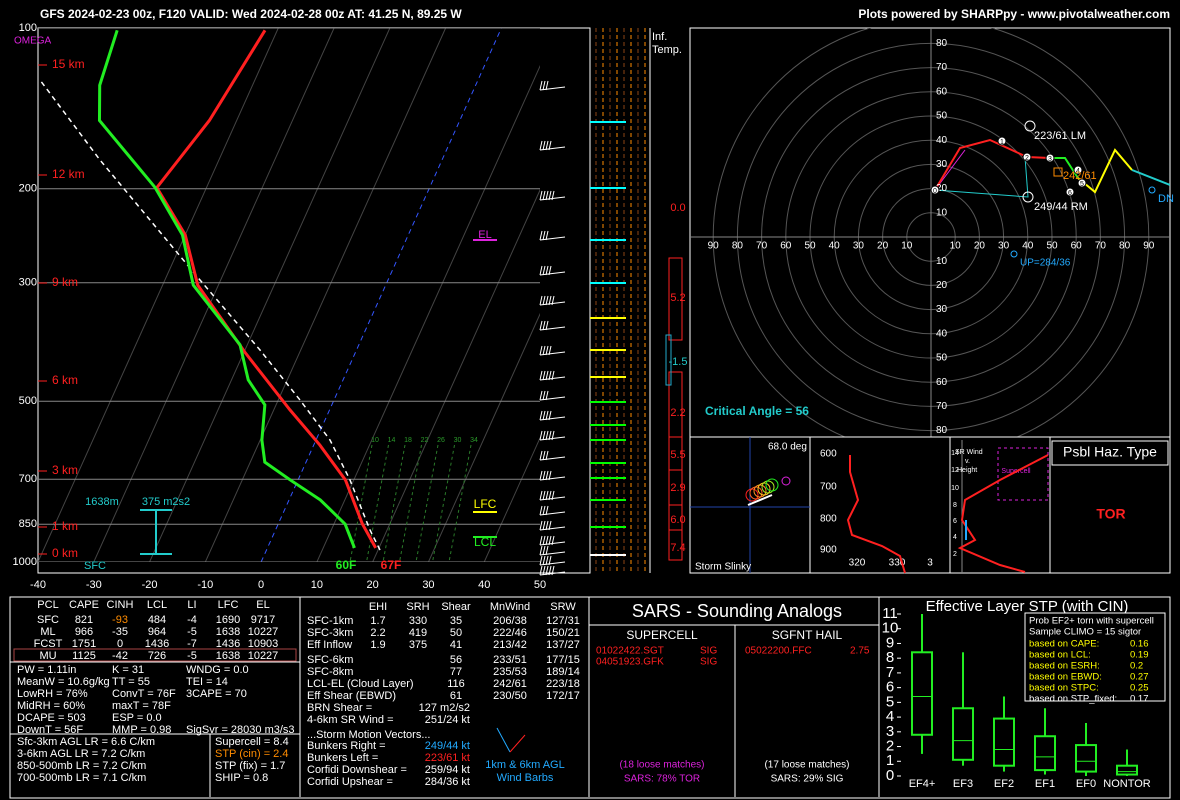 The width and height of the screenshot is (1180, 800). What do you see at coordinates (1082, 184) in the screenshot?
I see `hodo-point-label: 5` at bounding box center [1082, 184].